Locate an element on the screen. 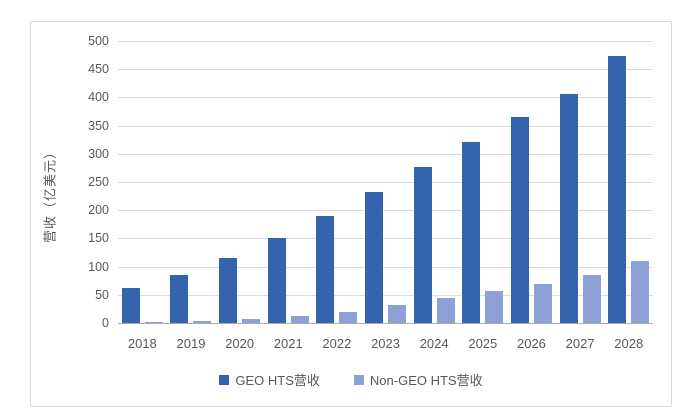 The image size is (699, 420). bar-group-2024 is located at coordinates (434, 182).